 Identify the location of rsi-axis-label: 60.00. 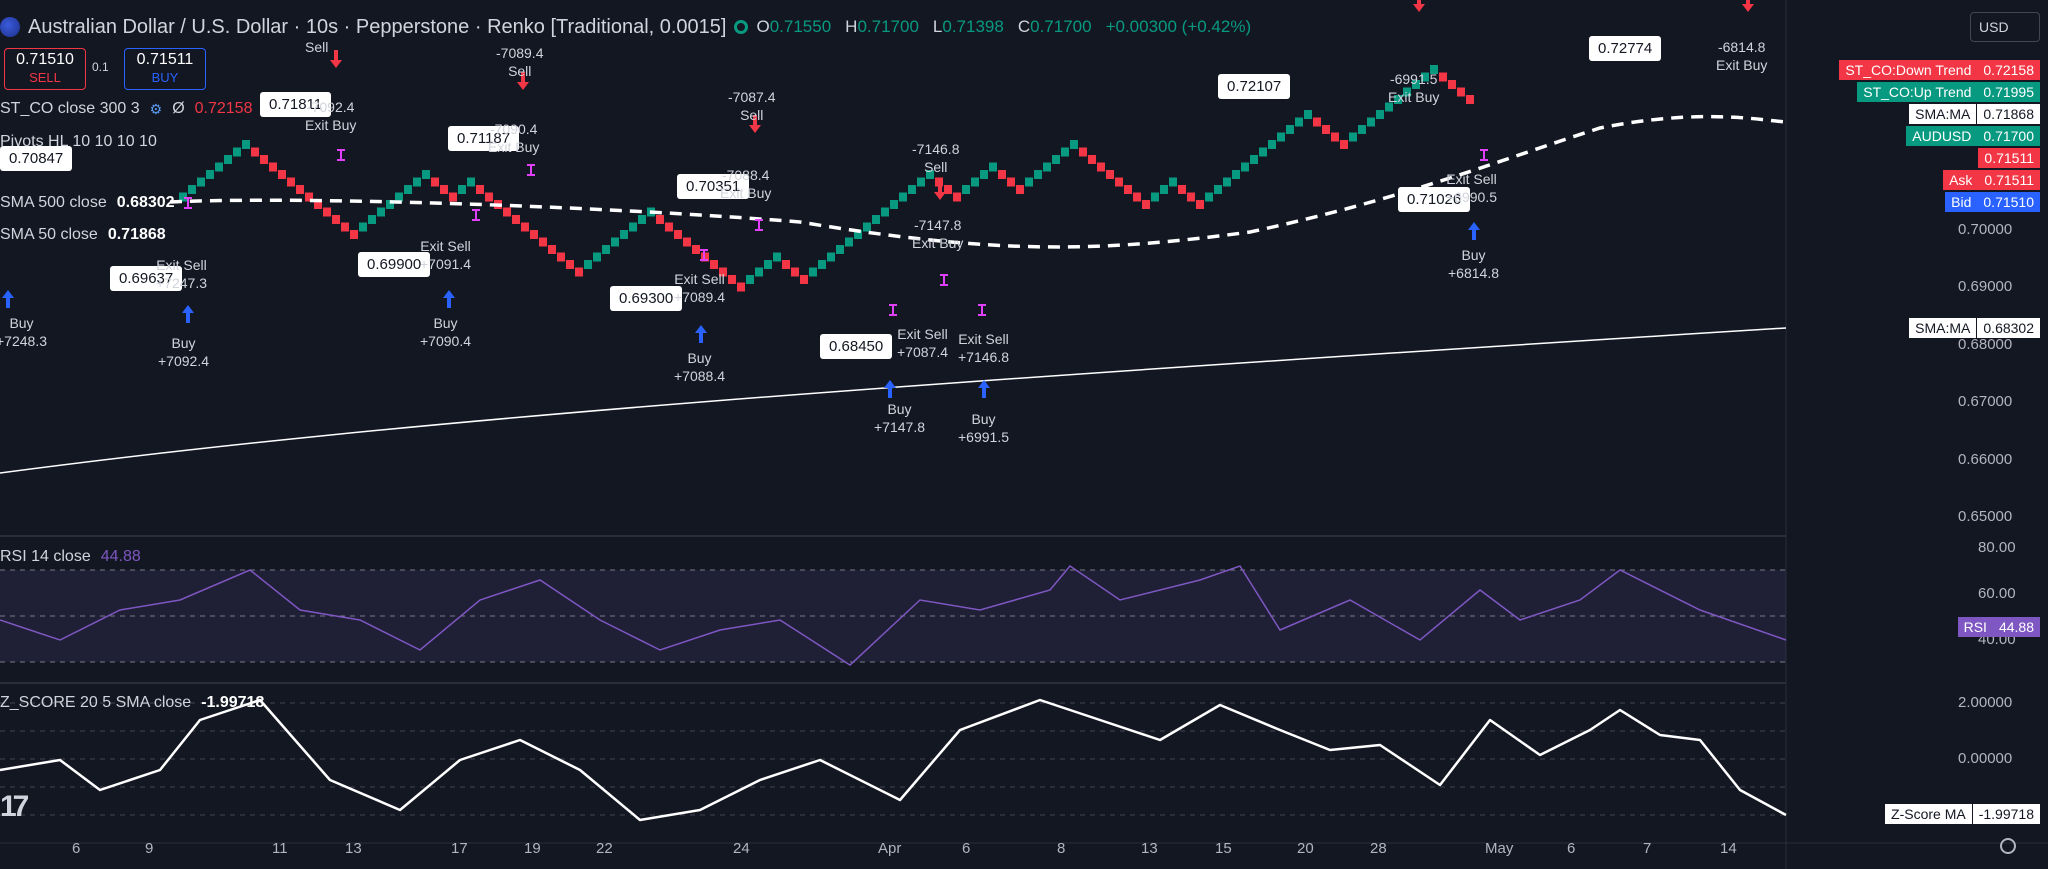
(1997, 593).